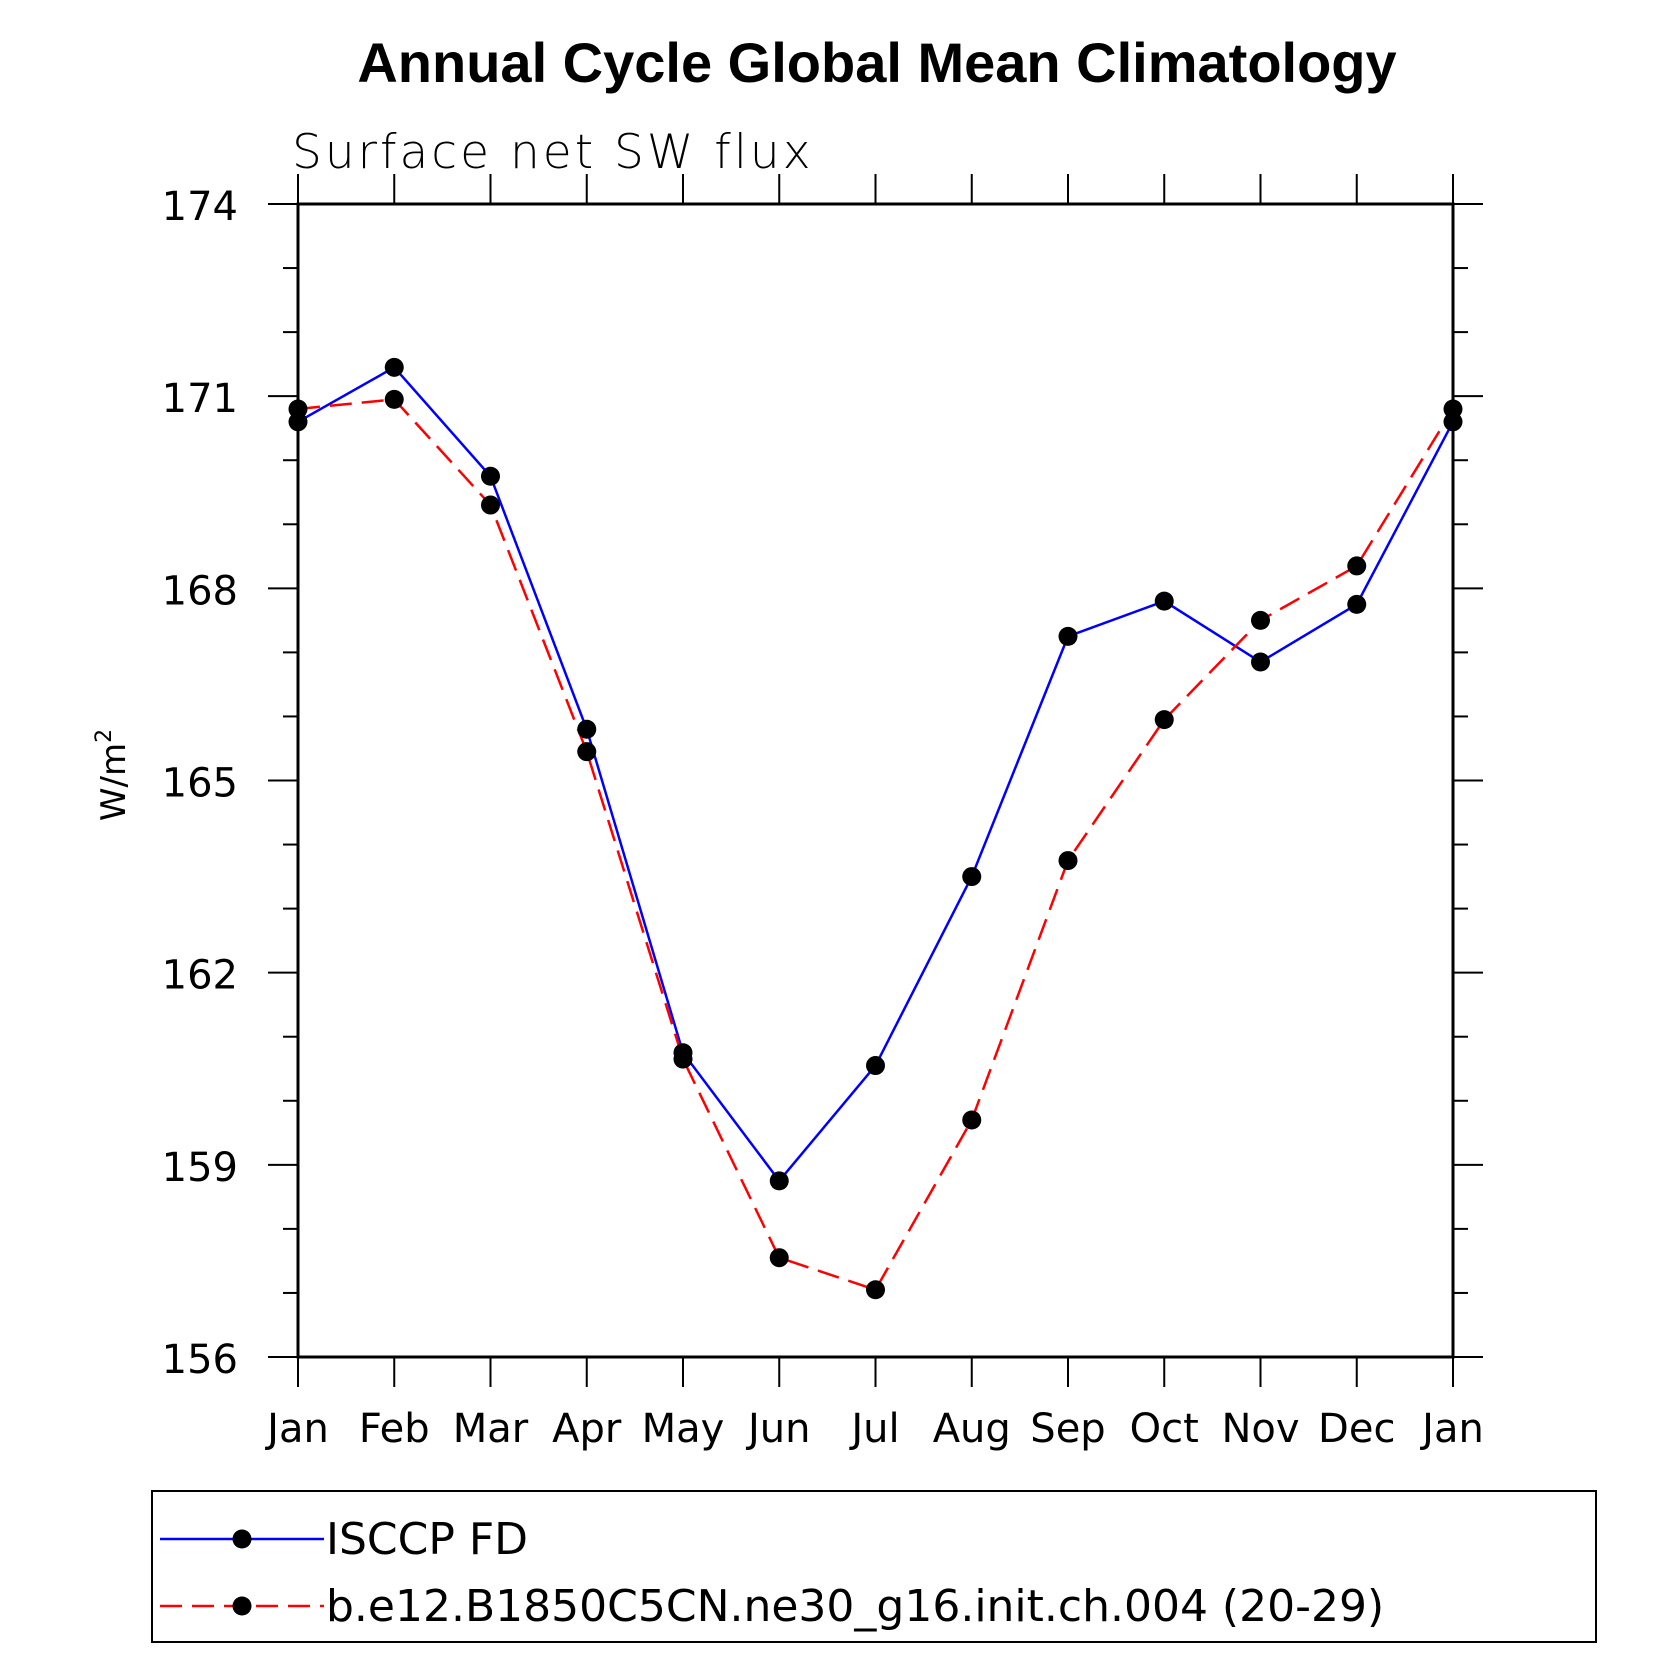 The width and height of the screenshot is (1669, 1674). Describe the element at coordinates (778, 1429) in the screenshot. I see `x-tick-label: Jun` at that location.